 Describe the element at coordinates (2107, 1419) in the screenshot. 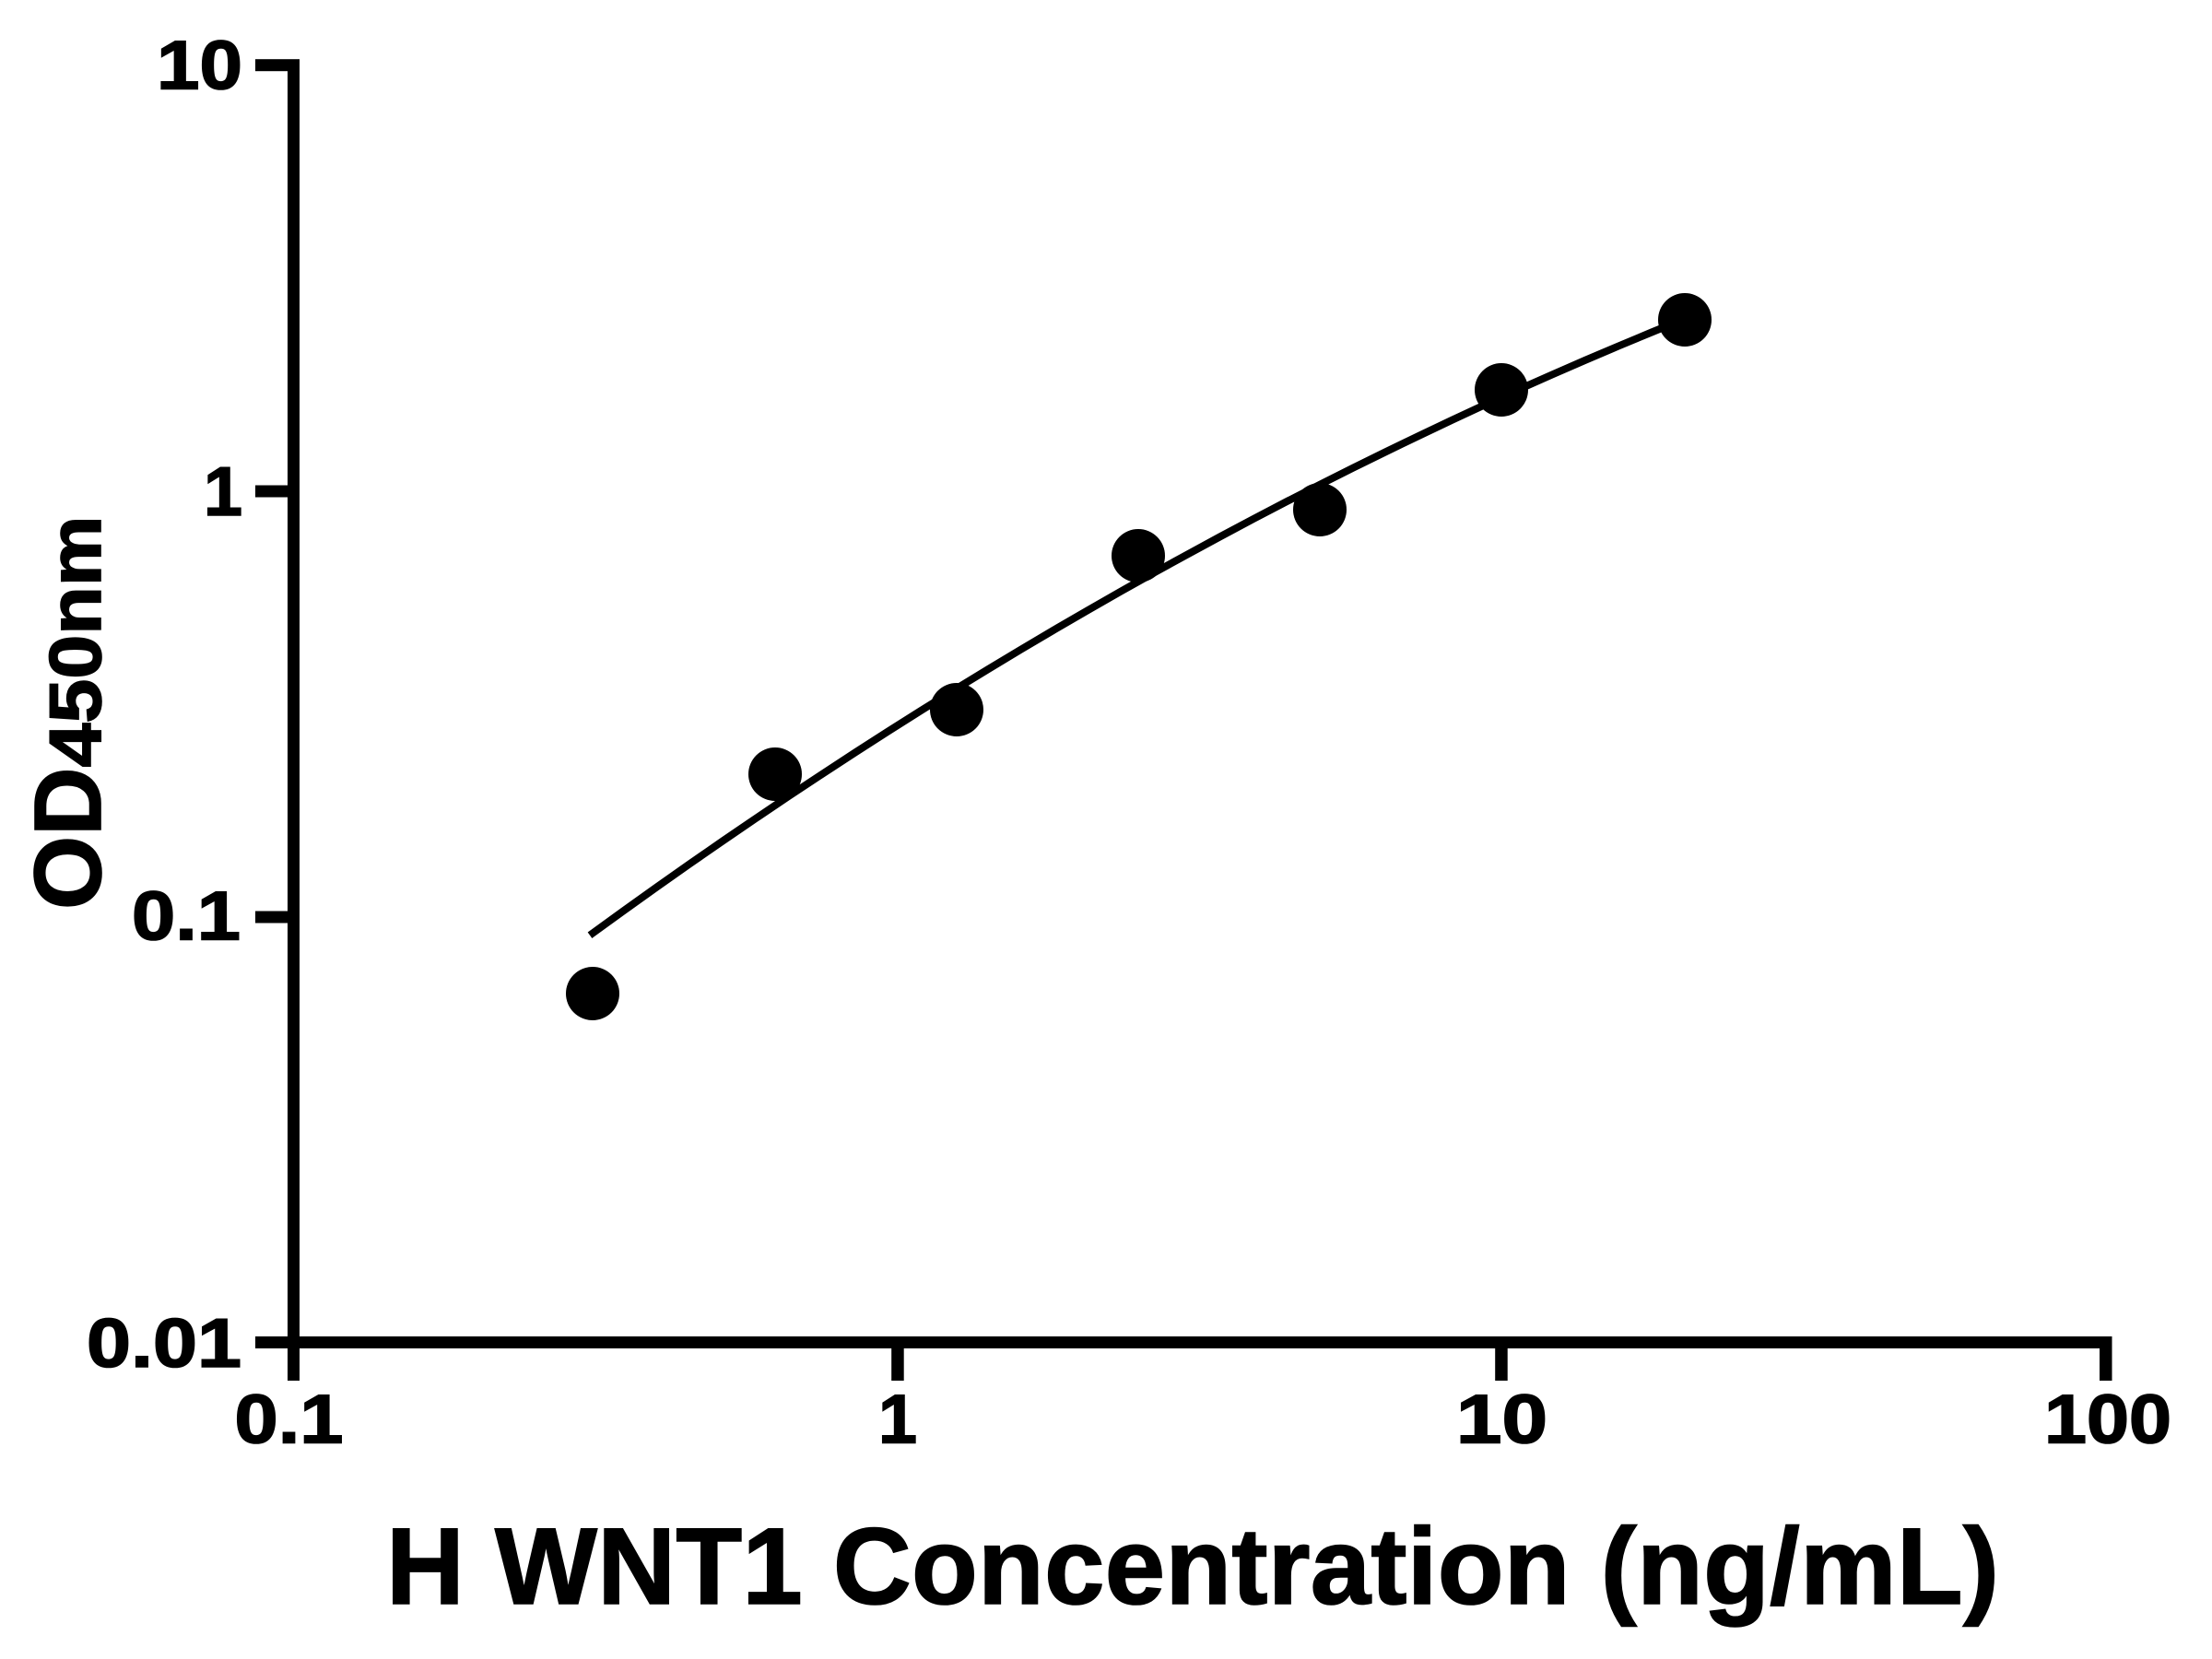

I see `svg-text: 100` at that location.